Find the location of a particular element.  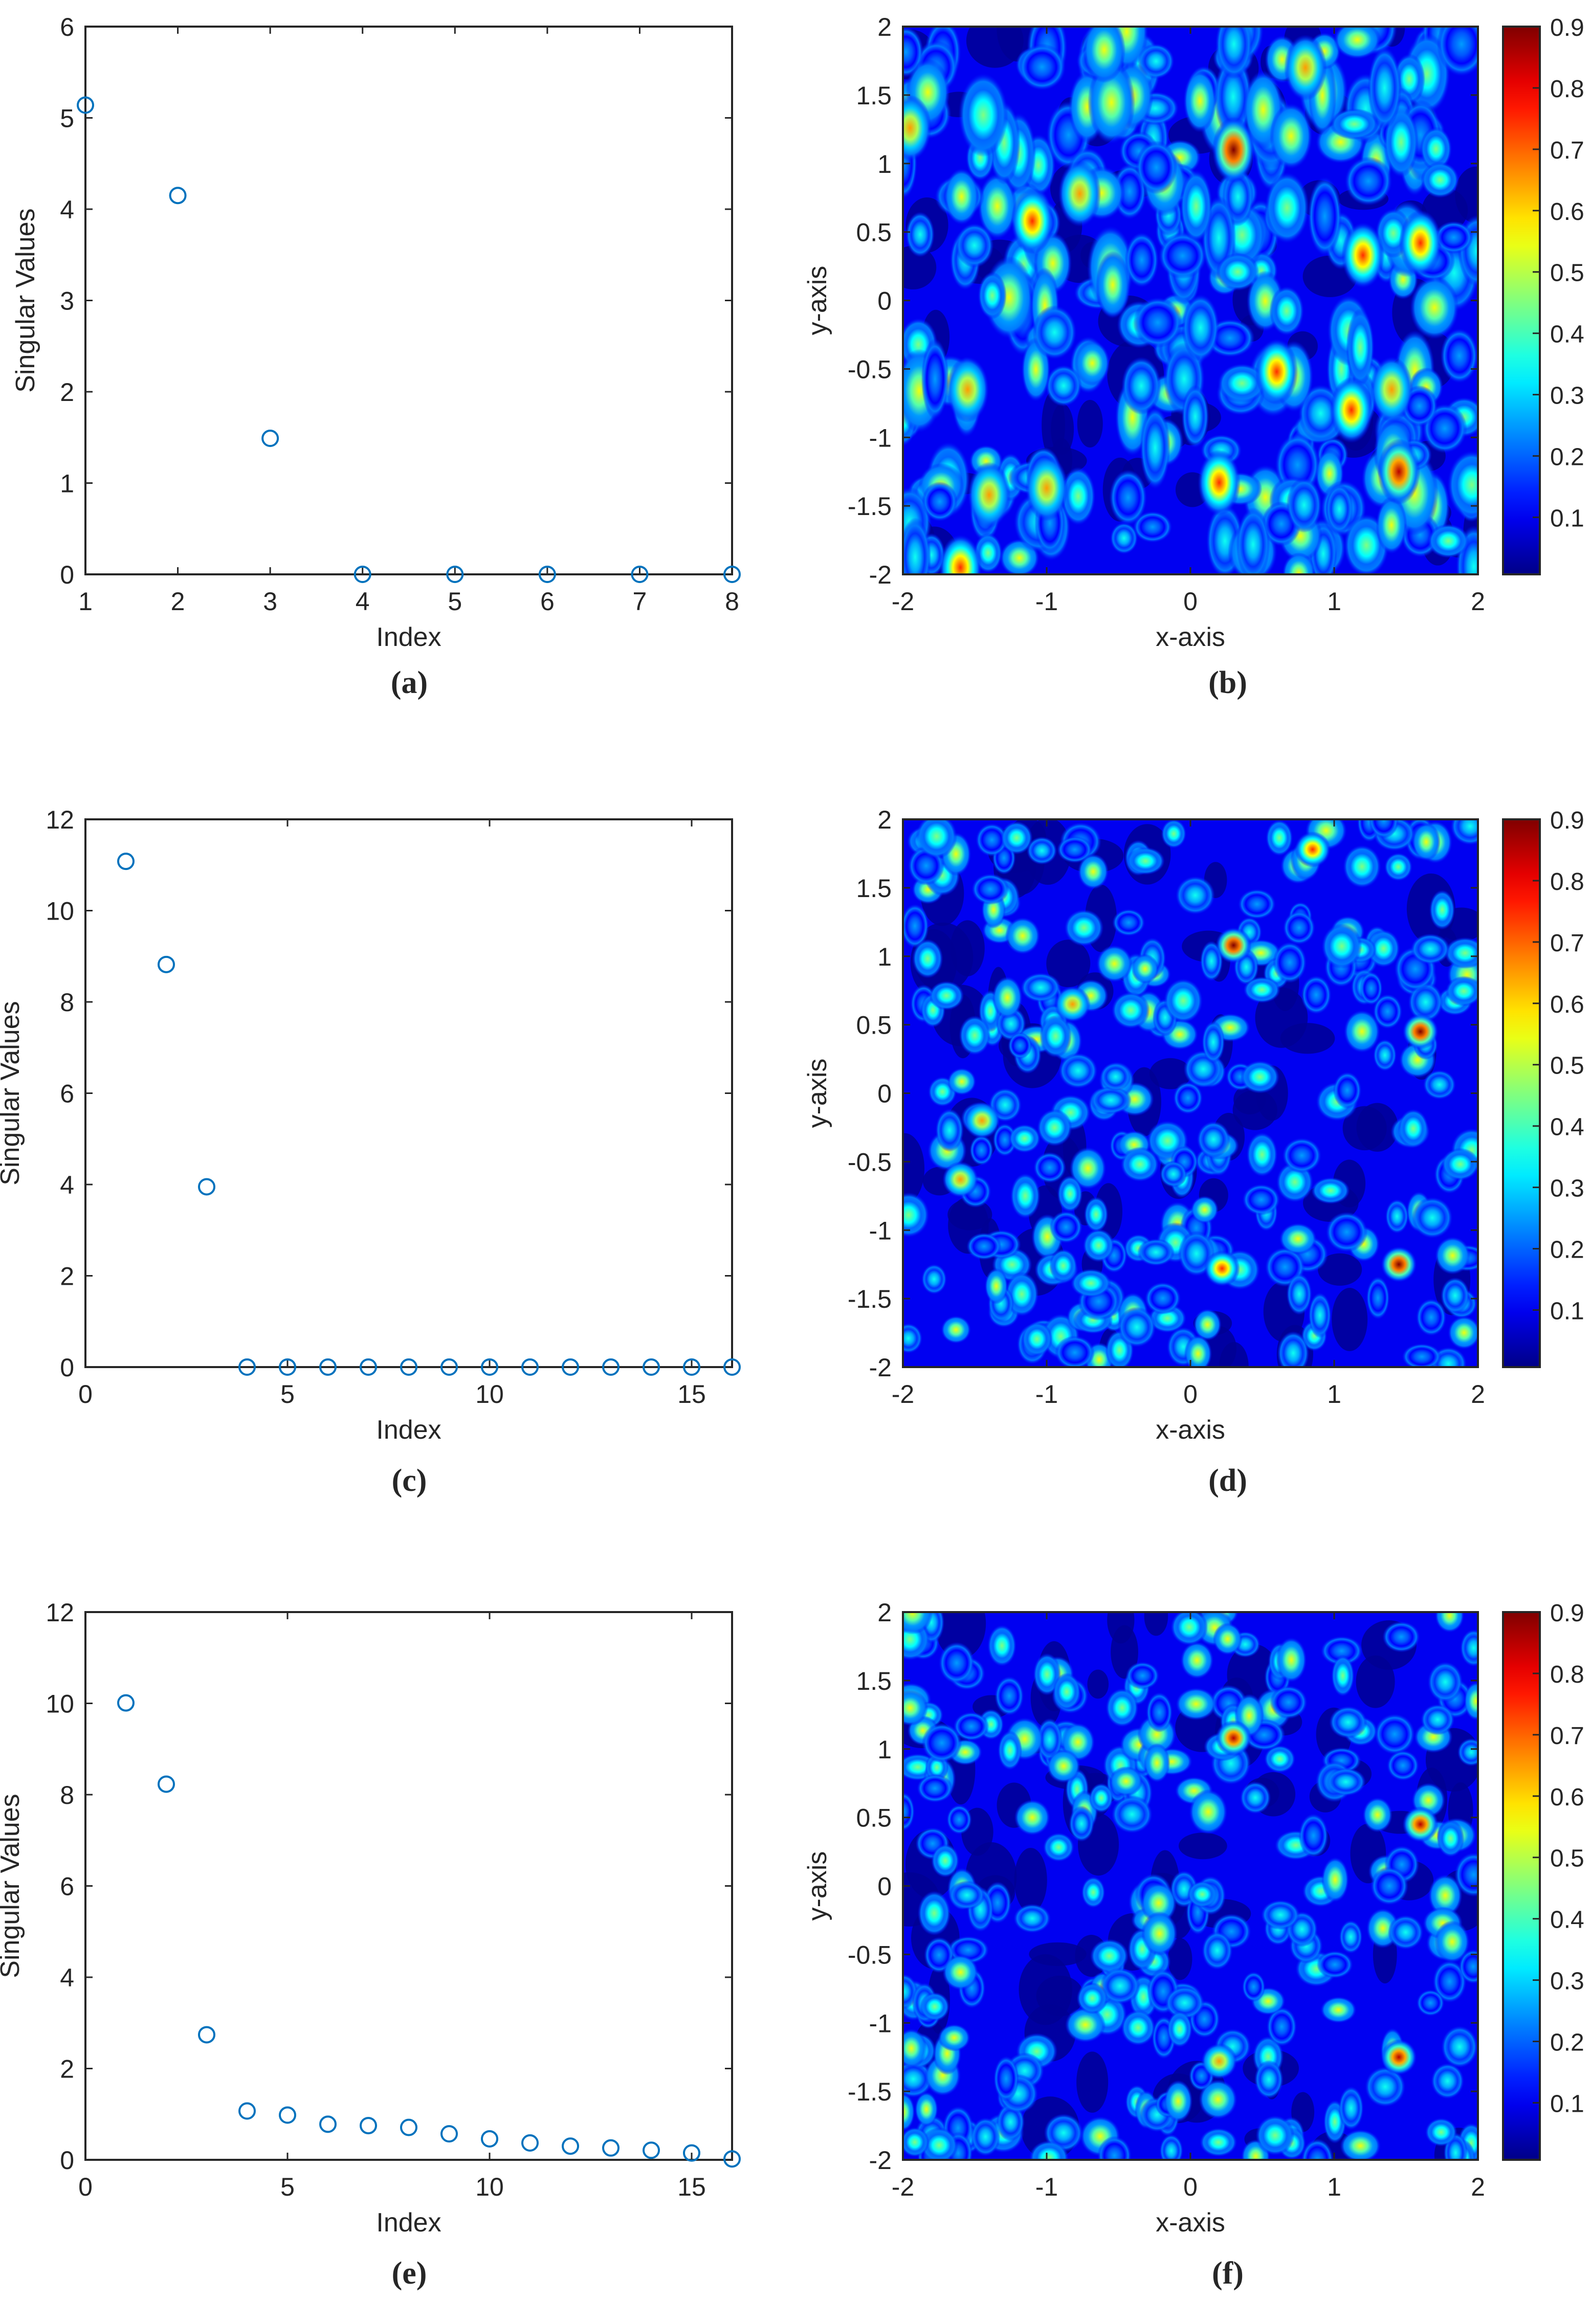

colorbar-tick-label: 0.6 is located at coordinates (1567, 1798).